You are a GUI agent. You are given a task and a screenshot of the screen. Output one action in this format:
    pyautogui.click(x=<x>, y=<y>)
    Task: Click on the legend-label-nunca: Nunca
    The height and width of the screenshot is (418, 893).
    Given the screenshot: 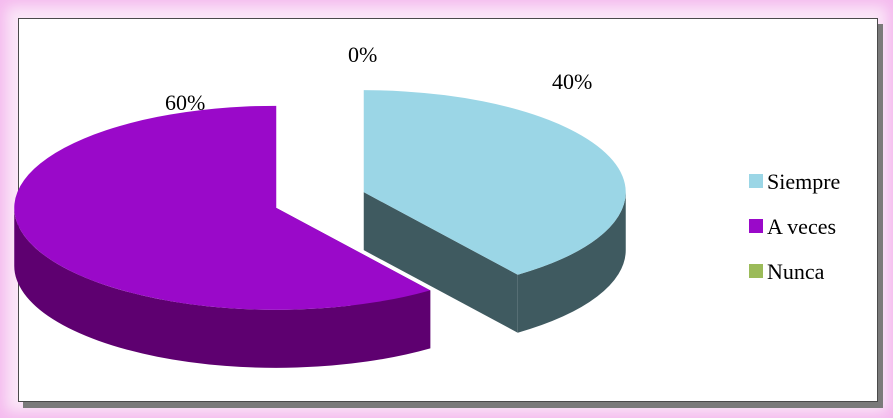 What is the action you would take?
    pyautogui.click(x=796, y=271)
    